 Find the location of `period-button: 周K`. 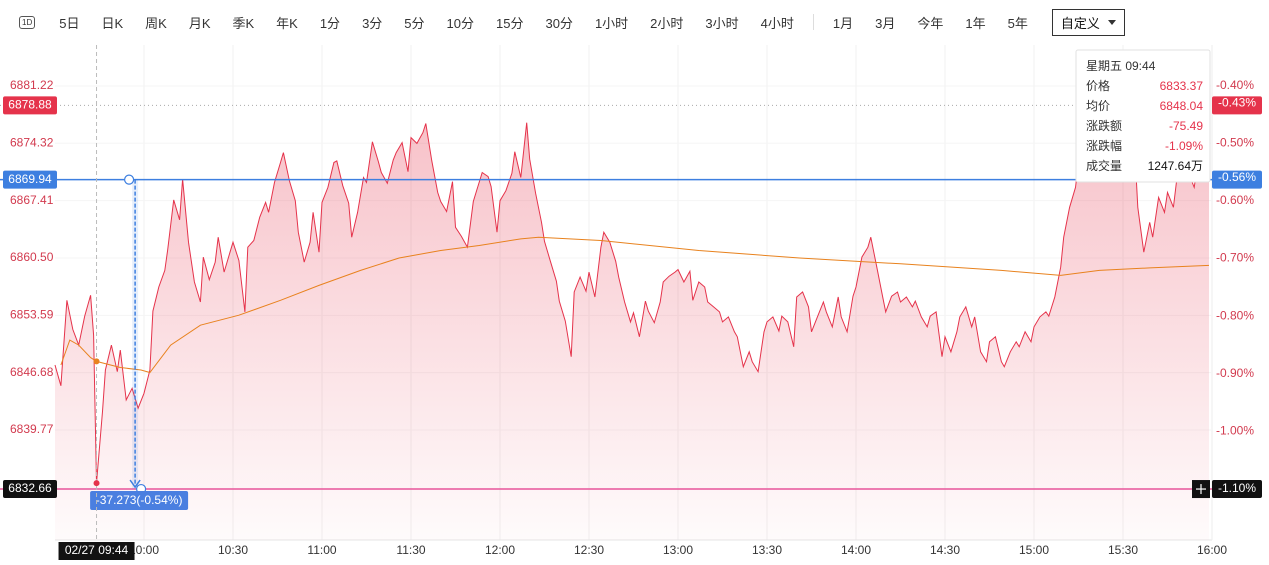

period-button: 周K is located at coordinates (156, 23).